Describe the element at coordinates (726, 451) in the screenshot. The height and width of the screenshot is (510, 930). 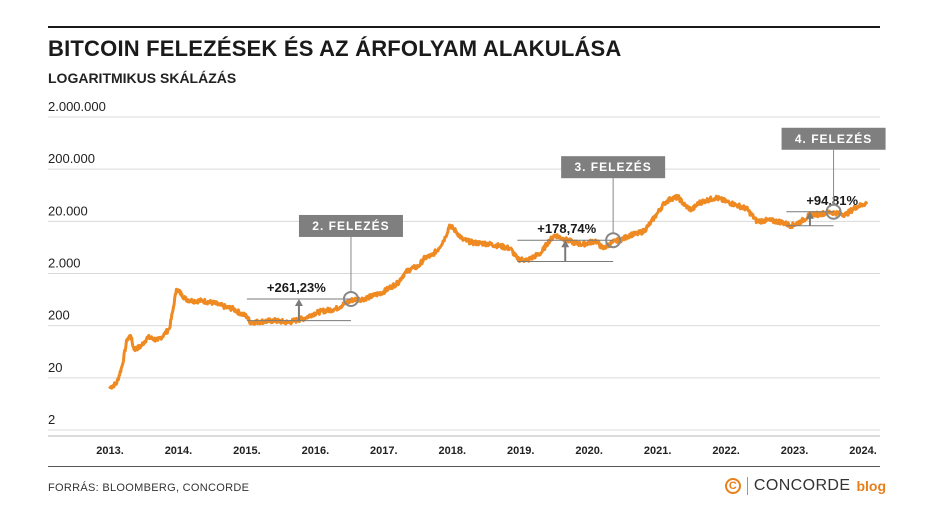
I see `x-tick-label: 2022.` at that location.